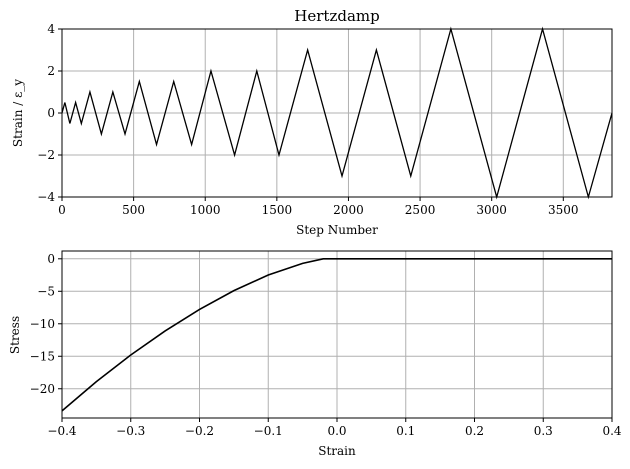 The width and height of the screenshot is (630, 469). I want to click on x-tick-label: −0.4, so click(62, 431).